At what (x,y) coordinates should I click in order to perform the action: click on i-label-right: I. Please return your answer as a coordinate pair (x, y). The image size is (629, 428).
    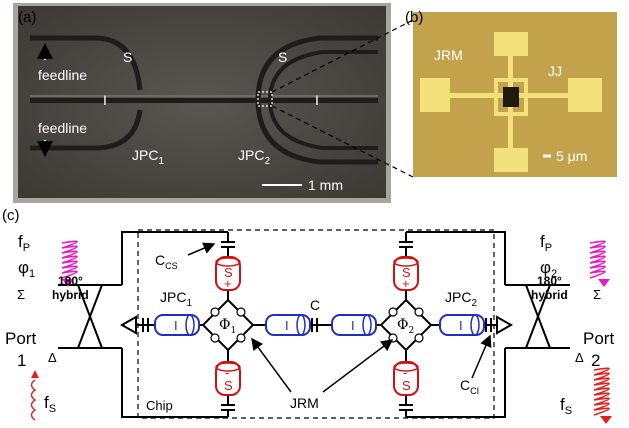
    Looking at the image, I should click on (317, 100).